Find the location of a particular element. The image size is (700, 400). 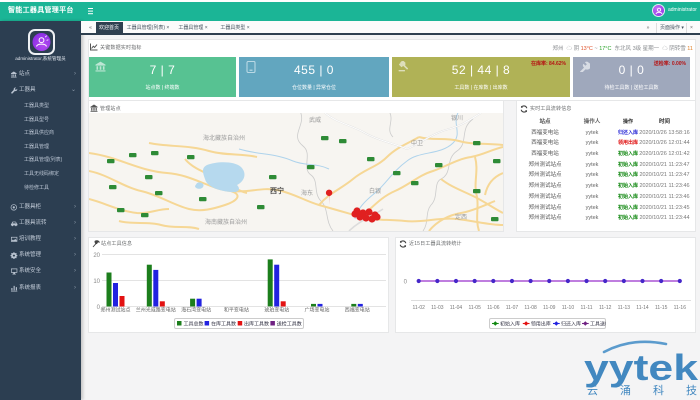

svg-text: 11-07 is located at coordinates (512, 308).